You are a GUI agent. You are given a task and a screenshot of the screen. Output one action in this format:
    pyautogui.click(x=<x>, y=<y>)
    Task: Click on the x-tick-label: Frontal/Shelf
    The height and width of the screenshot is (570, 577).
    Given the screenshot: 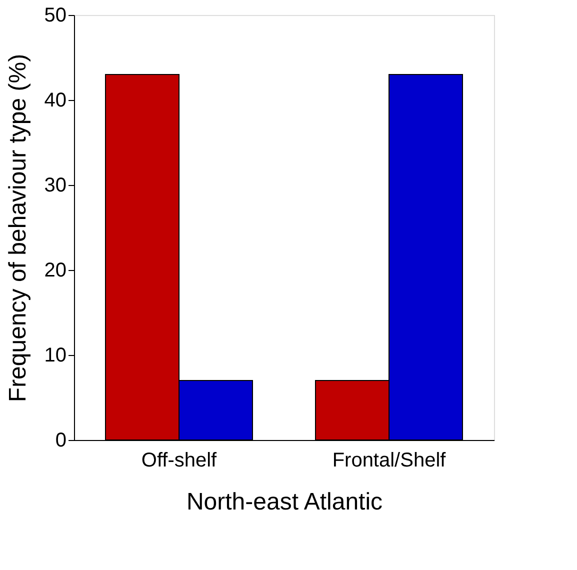 What is the action you would take?
    pyautogui.click(x=389, y=461)
    